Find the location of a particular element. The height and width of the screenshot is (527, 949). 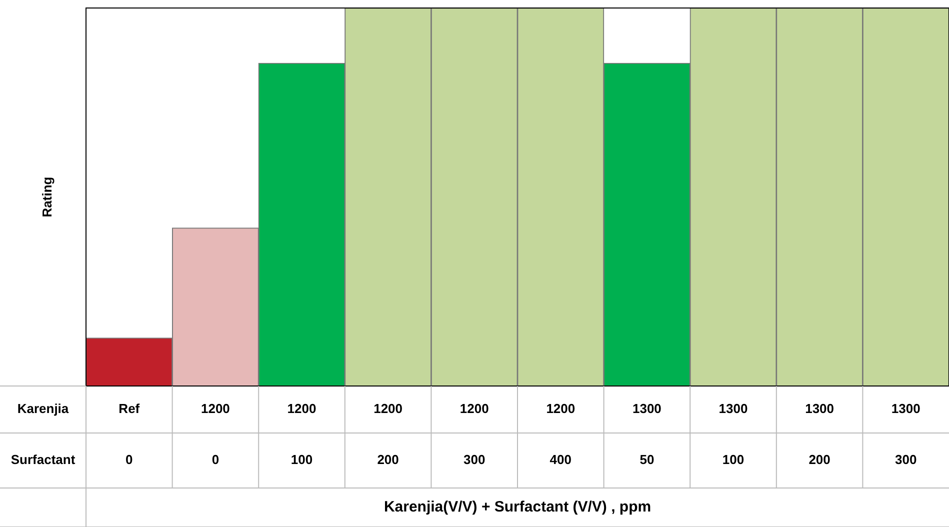

text: Karenjia(V/V) + Surfactant (V/V) , ppm is located at coordinates (518, 507).